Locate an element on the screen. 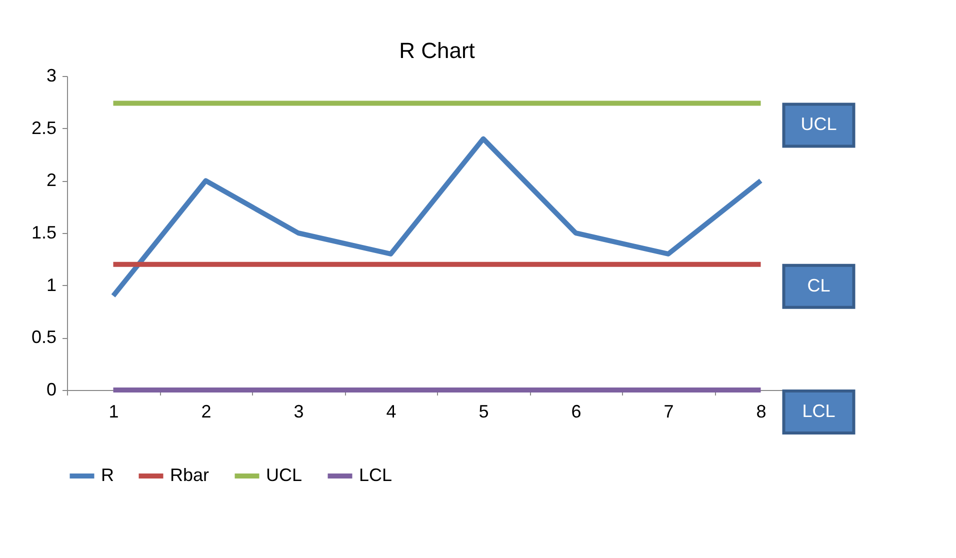 This screenshot has height=558, width=956. legend-label: Rbar is located at coordinates (190, 475).